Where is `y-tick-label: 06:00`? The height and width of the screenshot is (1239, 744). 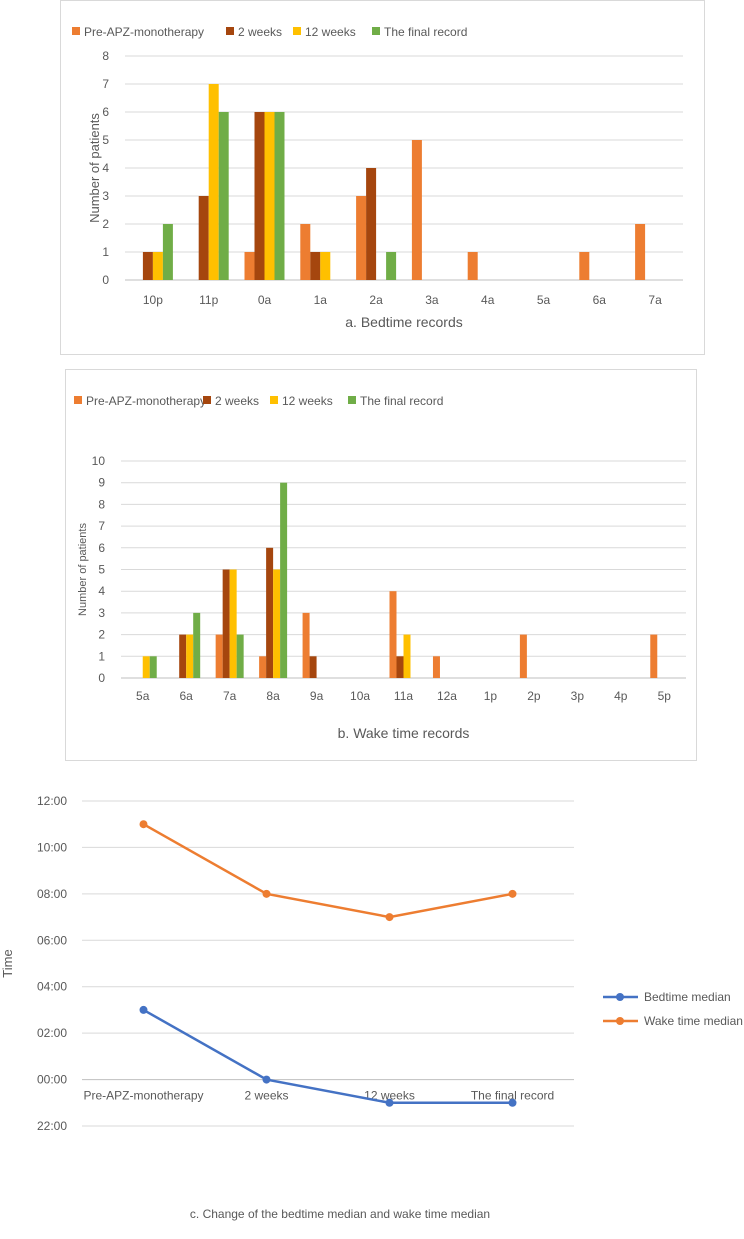
y-tick-label: 06:00 is located at coordinates (52, 940).